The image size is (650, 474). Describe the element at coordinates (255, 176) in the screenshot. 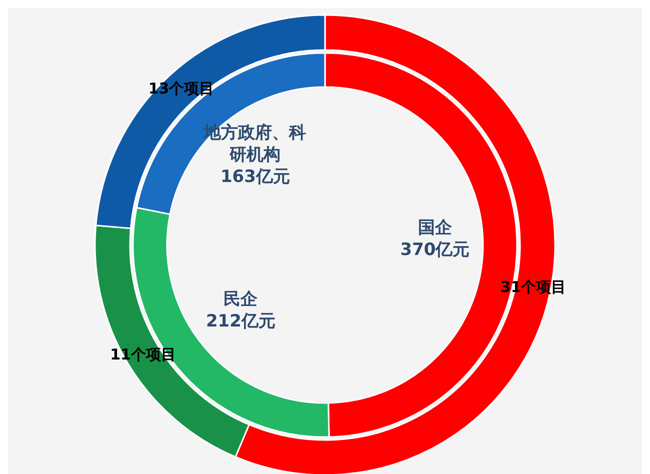

I see `data-label: 163亿元` at that location.